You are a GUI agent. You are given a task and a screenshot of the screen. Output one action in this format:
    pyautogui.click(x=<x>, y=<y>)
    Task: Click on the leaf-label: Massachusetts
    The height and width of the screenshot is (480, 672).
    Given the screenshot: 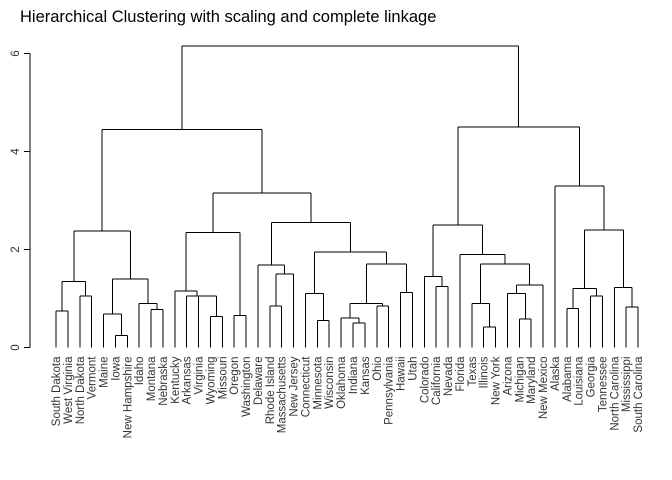 What is the action you would take?
    pyautogui.click(x=283, y=394)
    